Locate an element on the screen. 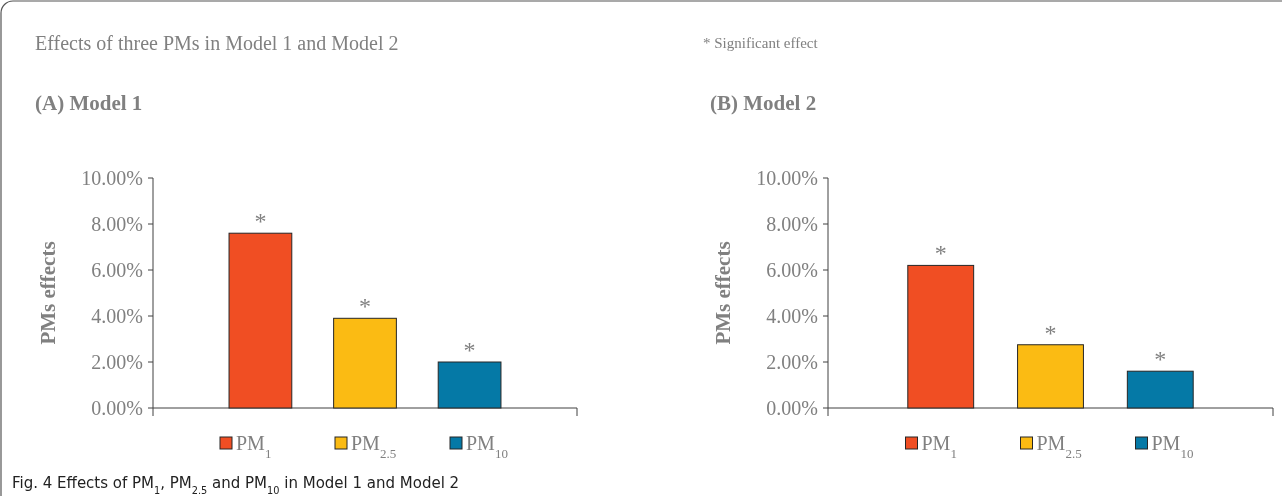 The width and height of the screenshot is (1282, 496). chart-title: (A) Model 1 is located at coordinates (89, 103).